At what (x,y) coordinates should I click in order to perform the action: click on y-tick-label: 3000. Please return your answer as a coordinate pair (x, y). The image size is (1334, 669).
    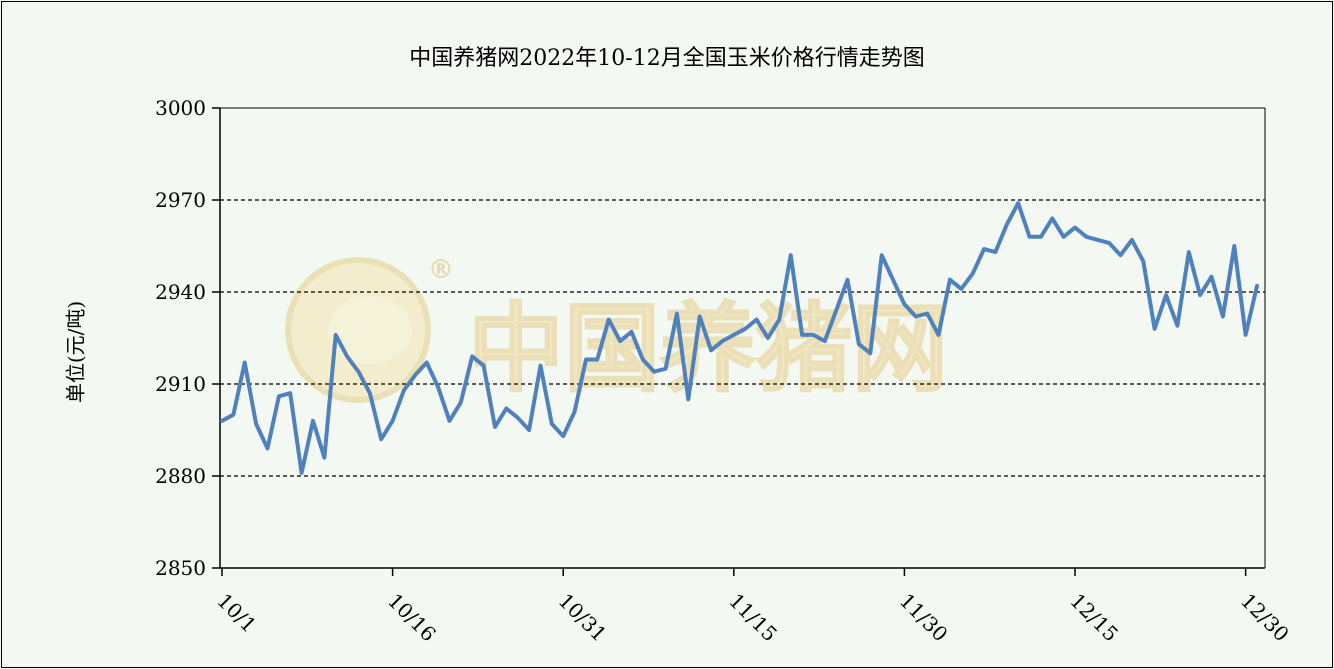
    Looking at the image, I should click on (180, 108).